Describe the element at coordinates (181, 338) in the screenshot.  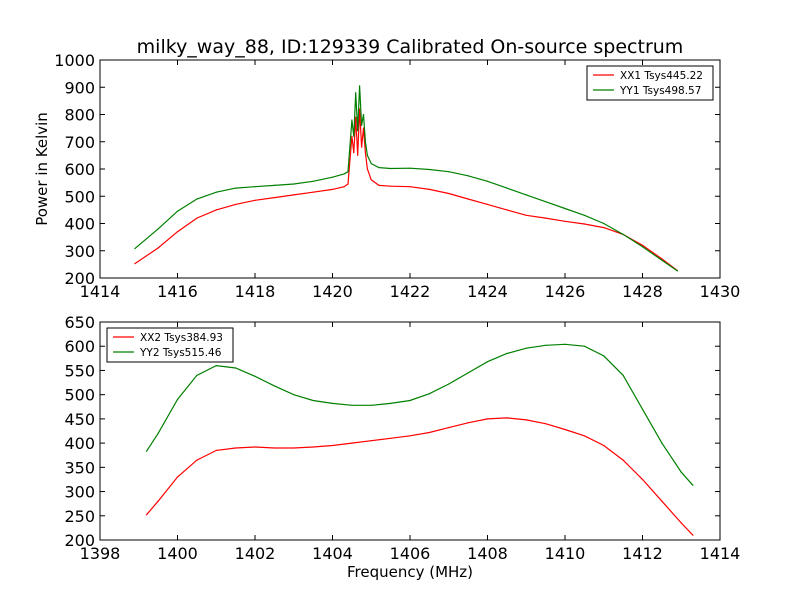
I see `panel2-legend-label-1: XX2 Tsys384.93` at that location.